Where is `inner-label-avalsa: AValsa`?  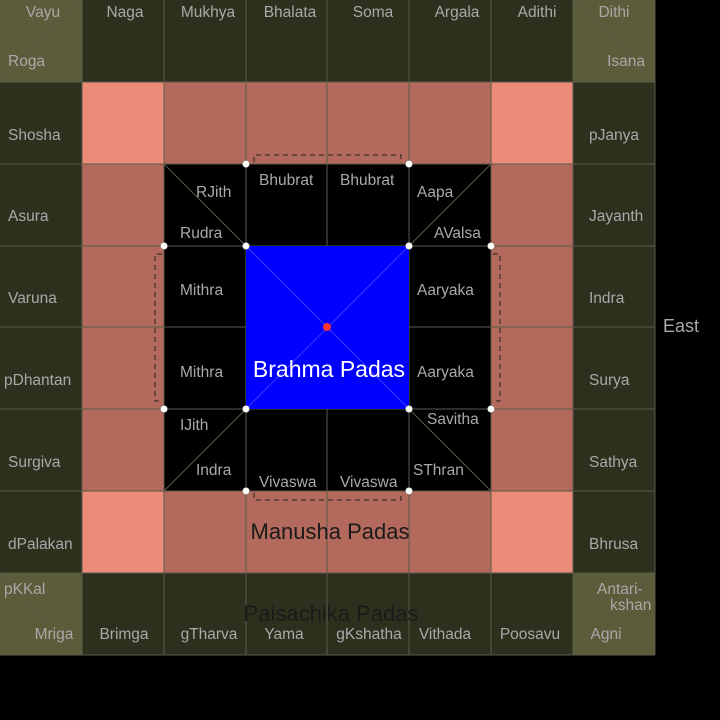 inner-label-avalsa: AValsa is located at coordinates (457, 233).